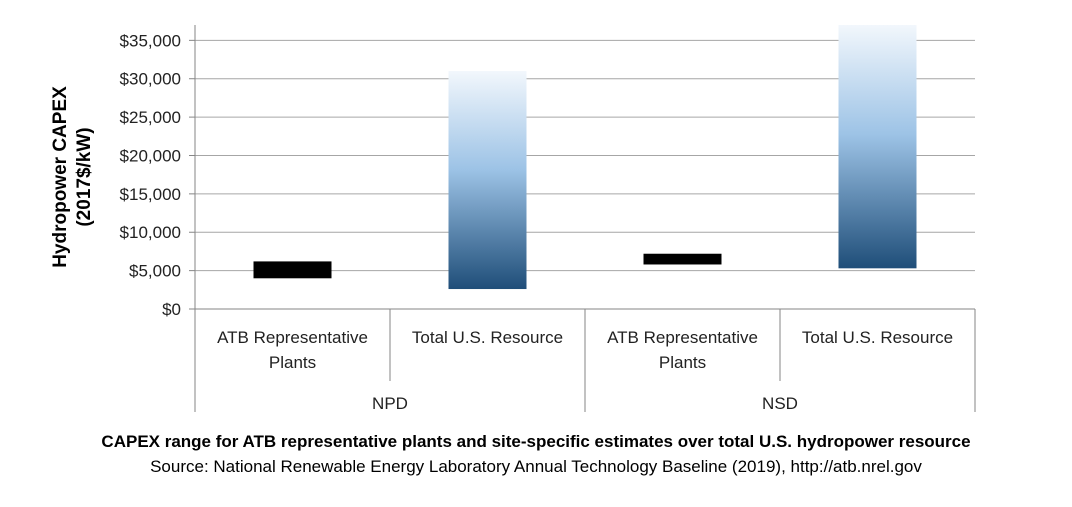 The image size is (1072, 507). I want to click on y-axis-label-line: (2017$/kW), so click(84, 176).